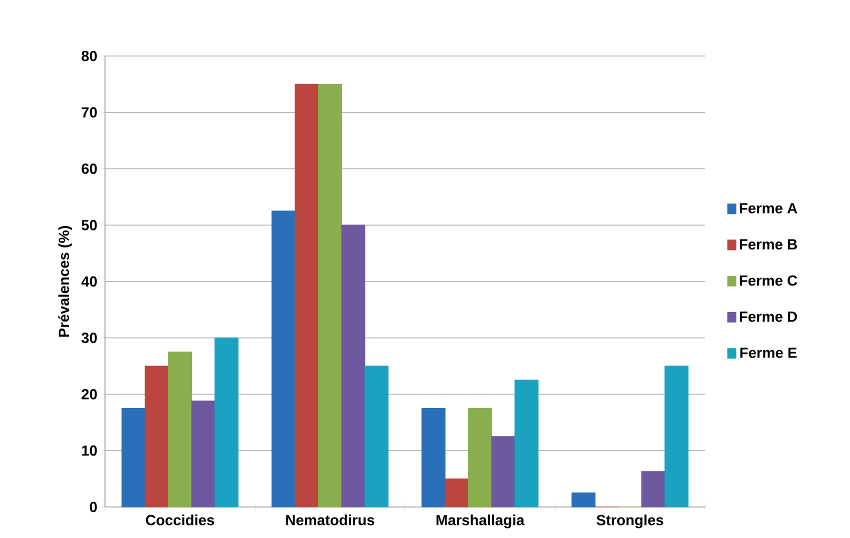 This screenshot has width=850, height=538. What do you see at coordinates (89, 169) in the screenshot?
I see `y-tick-label: 60` at bounding box center [89, 169].